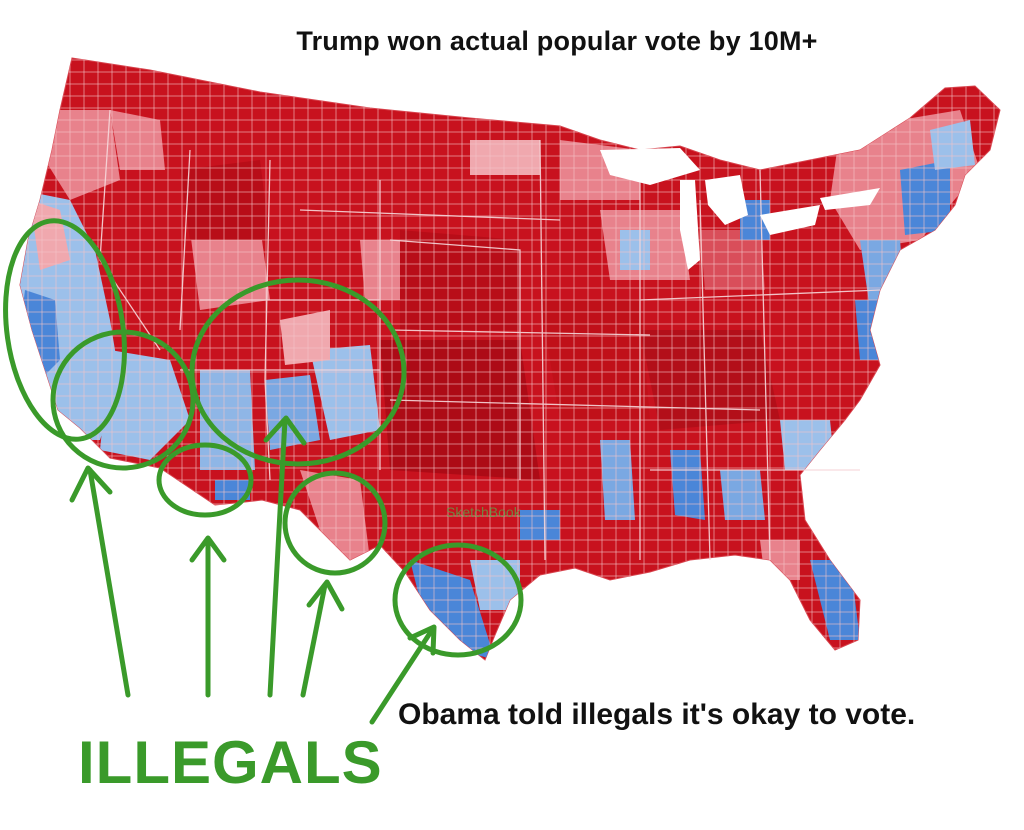 The width and height of the screenshot is (1024, 830). What do you see at coordinates (483, 512) in the screenshot?
I see `watermark-text: SketchBook` at bounding box center [483, 512].